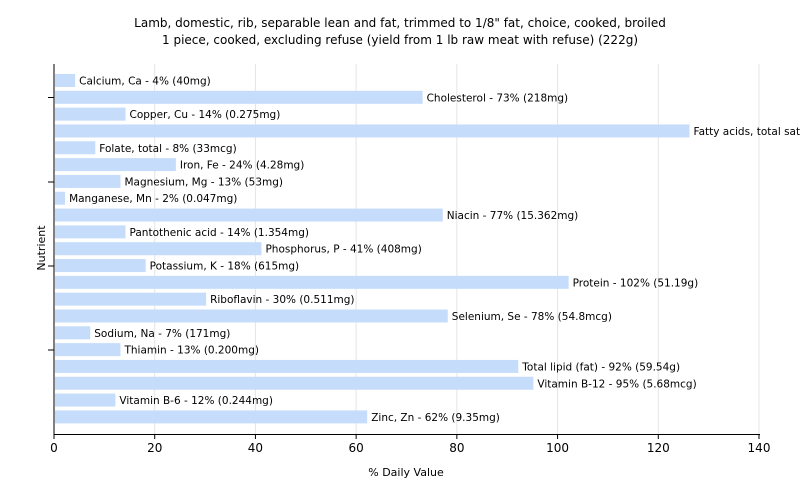 Image resolution: width=800 pixels, height=500 pixels. I want to click on x-axis-title: % Daily Value, so click(406, 472).